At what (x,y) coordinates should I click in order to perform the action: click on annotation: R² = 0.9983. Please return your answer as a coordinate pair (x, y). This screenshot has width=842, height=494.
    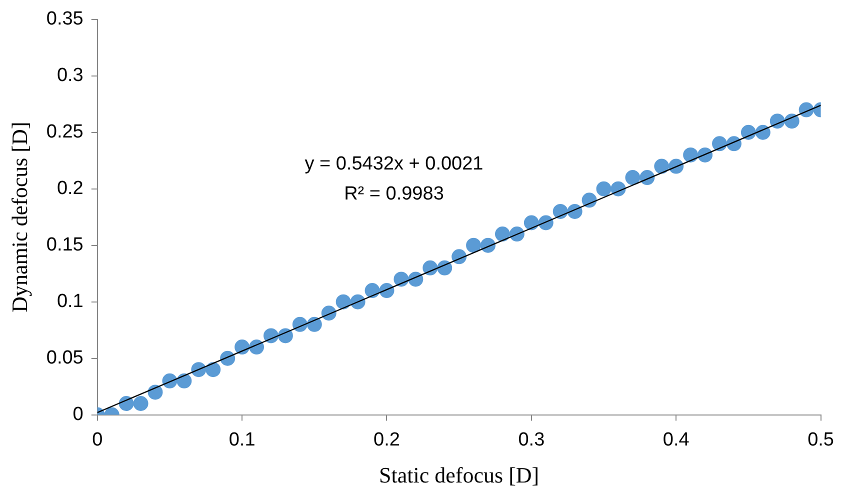
    Looking at the image, I should click on (394, 194).